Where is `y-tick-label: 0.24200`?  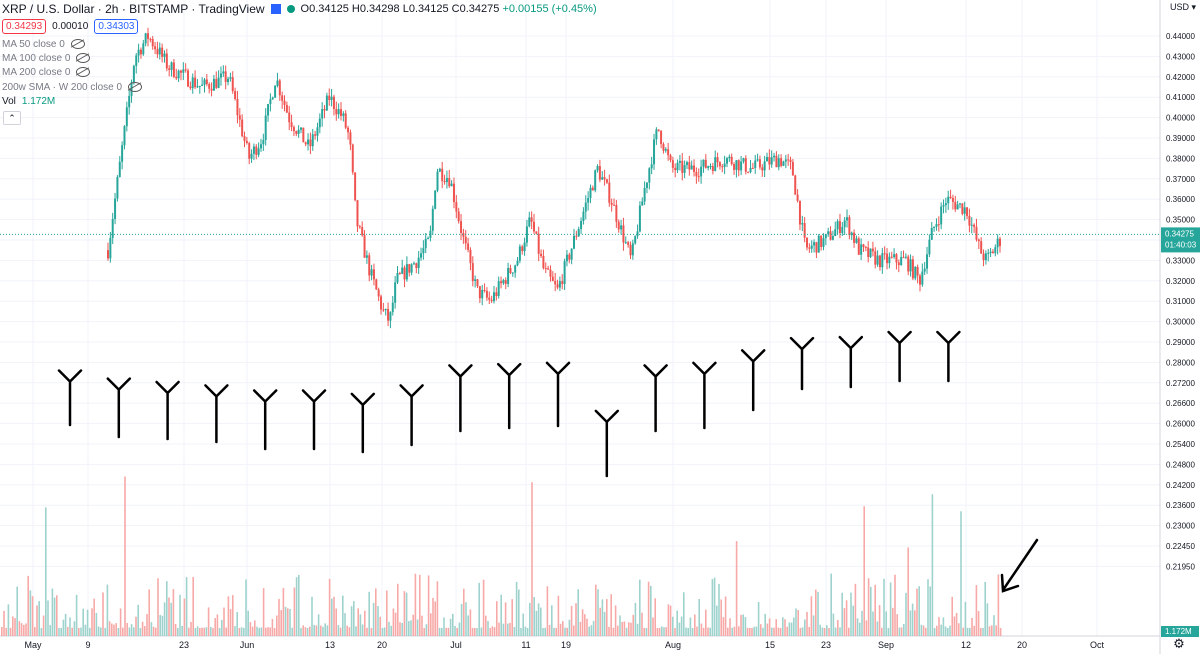
y-tick-label: 0.24200 is located at coordinates (1180, 485).